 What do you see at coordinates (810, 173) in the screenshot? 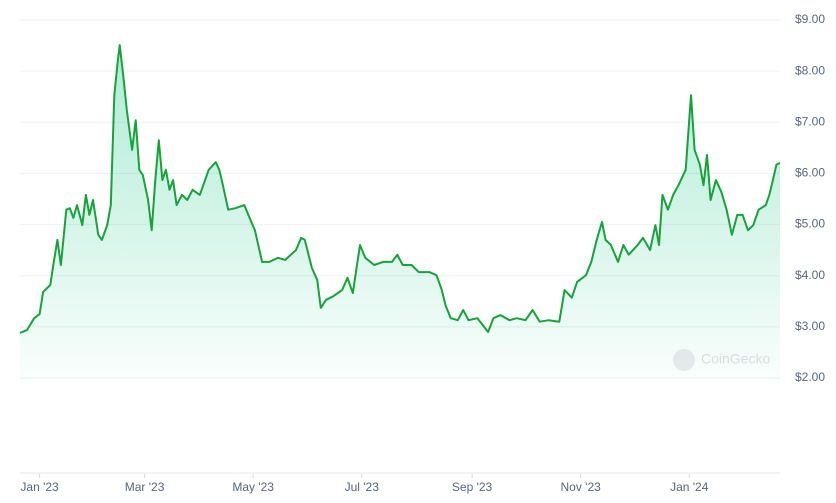
I see `y-tick-label: $6.00` at bounding box center [810, 173].